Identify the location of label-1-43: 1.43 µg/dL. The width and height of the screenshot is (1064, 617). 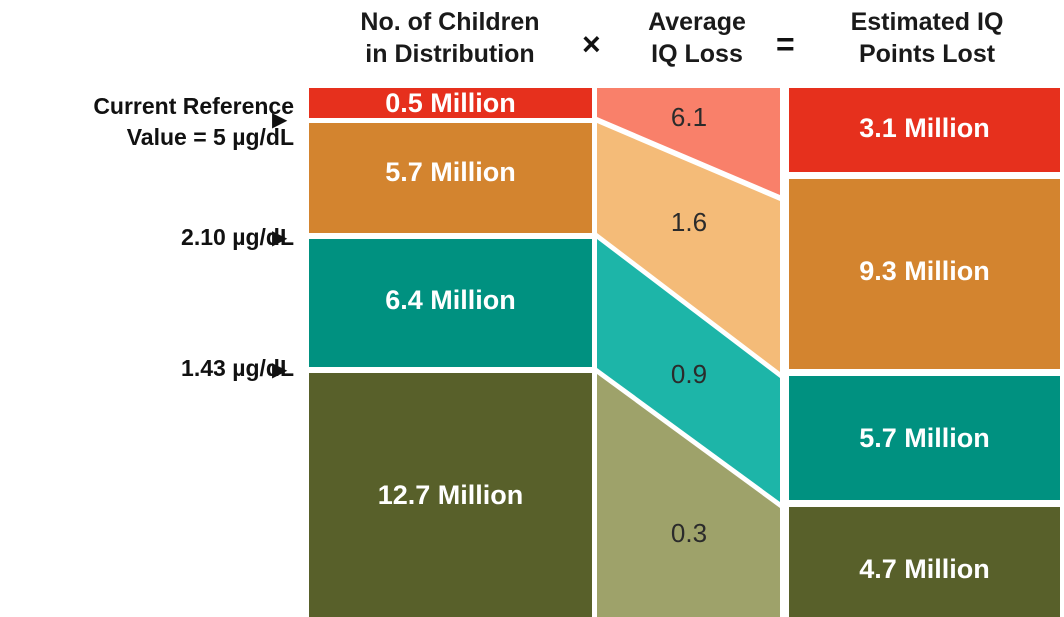
(237, 368).